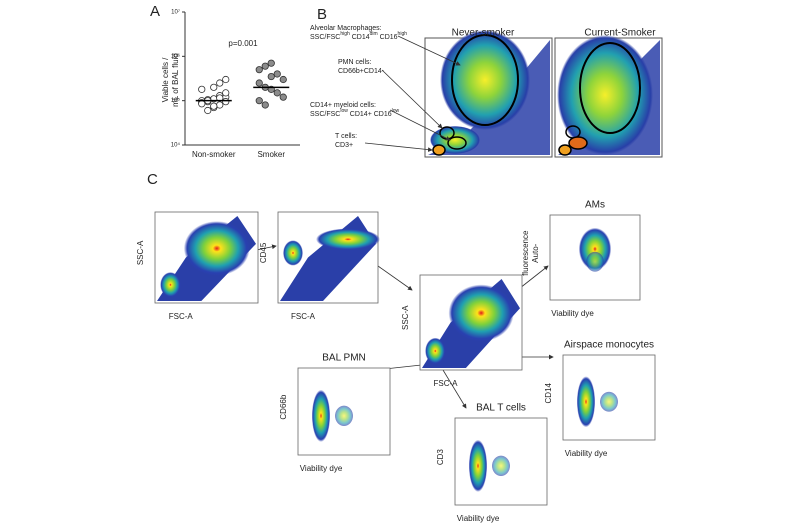 This screenshot has width=800, height=530. I want to click on plot-title: Current-Smoker, so click(620, 33).